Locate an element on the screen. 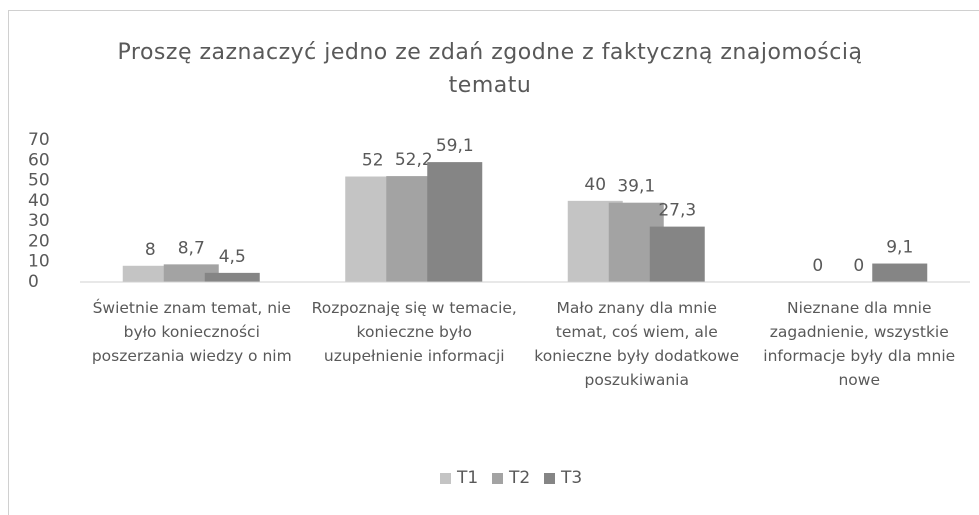 Image resolution: width=979 pixels, height=515 pixels. y-tick-label: 10 is located at coordinates (39, 262).